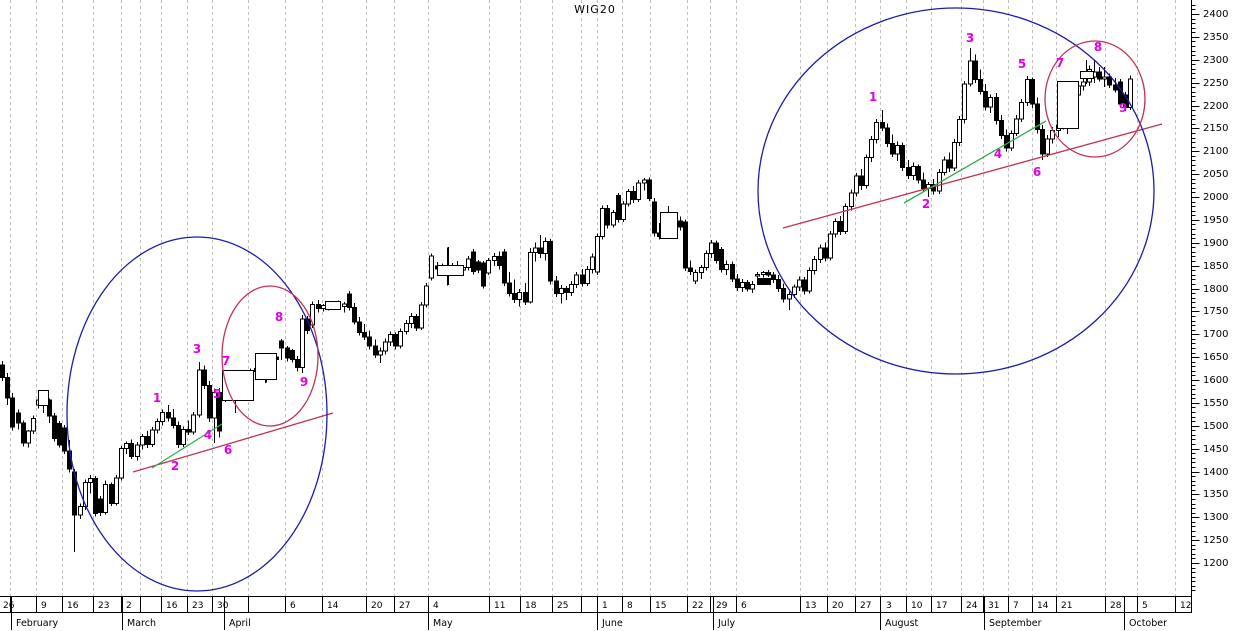 The image size is (1250, 631). I want to click on month-tick-label: June, so click(612, 623).